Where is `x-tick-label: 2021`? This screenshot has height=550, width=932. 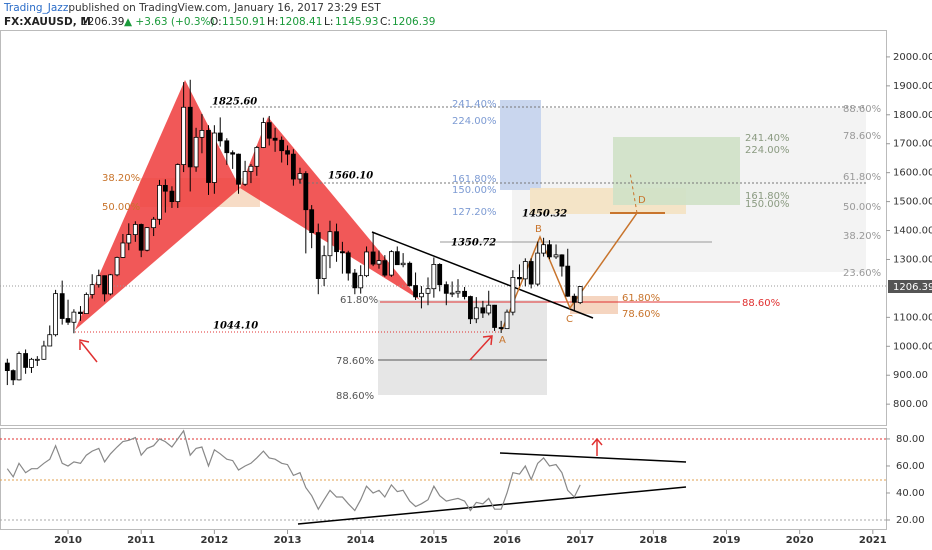
x-tick-label: 2021 is located at coordinates (873, 540).